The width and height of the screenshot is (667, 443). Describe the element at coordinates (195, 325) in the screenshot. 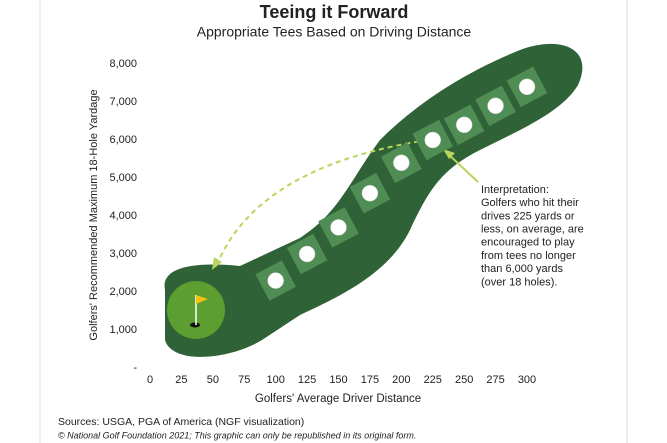

I see `hole` at that location.